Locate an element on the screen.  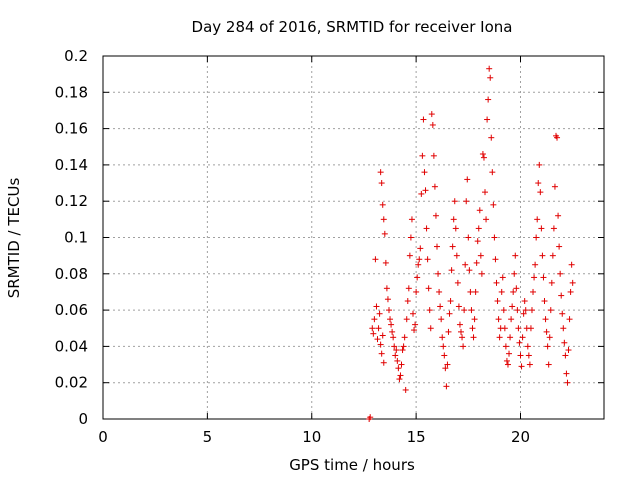
y-tick-label: 0.02 is located at coordinates (71, 383).